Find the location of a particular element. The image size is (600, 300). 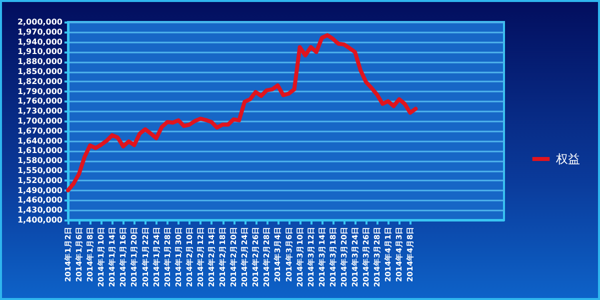

y-tick-label: 1,430,000 is located at coordinates (40, 210).